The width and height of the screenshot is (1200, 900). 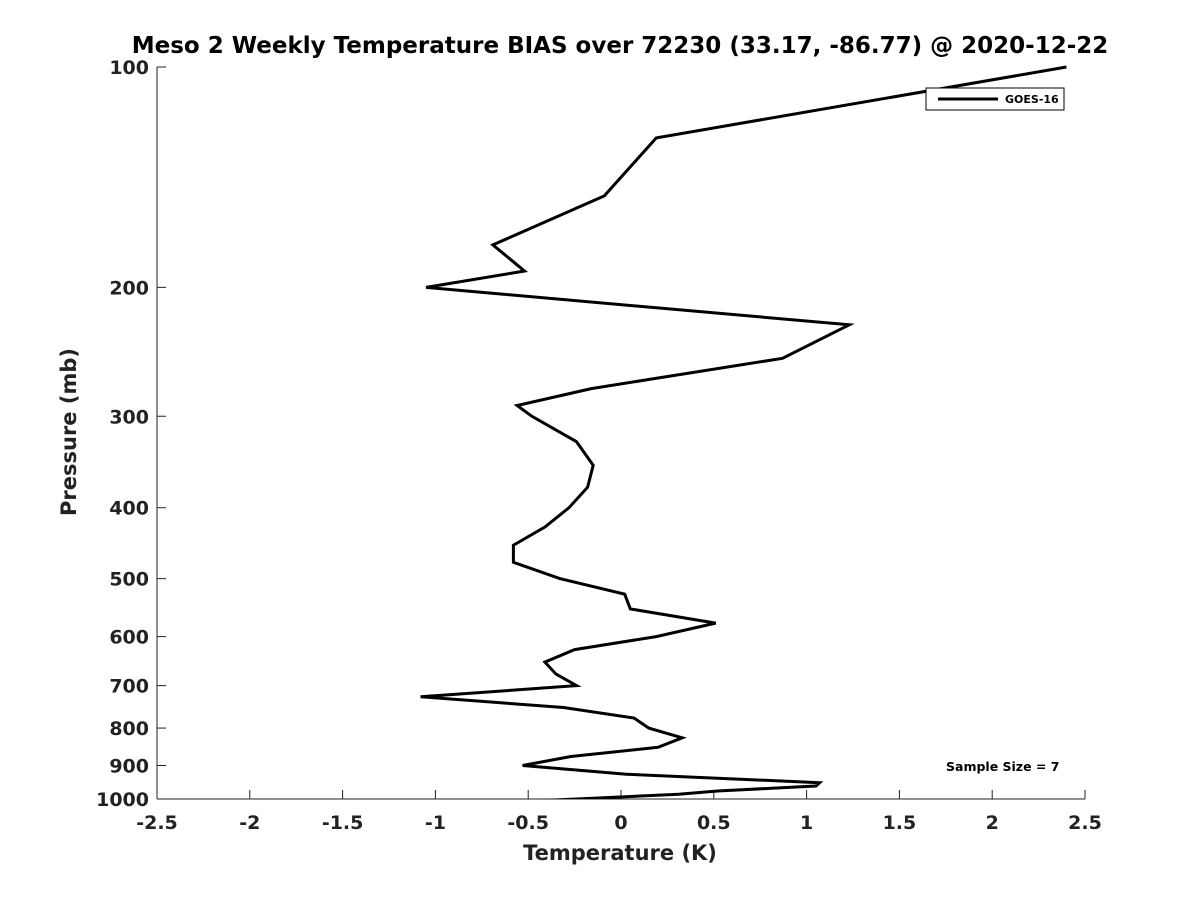 What do you see at coordinates (620, 853) in the screenshot?
I see `x-axis-label: Temperature (K)` at bounding box center [620, 853].